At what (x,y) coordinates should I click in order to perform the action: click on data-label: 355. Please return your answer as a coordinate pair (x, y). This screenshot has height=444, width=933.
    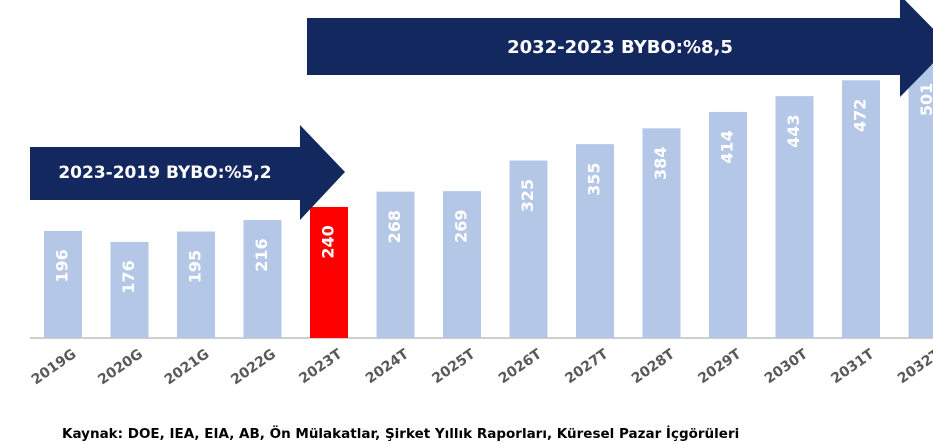
    Looking at the image, I should click on (594, 178).